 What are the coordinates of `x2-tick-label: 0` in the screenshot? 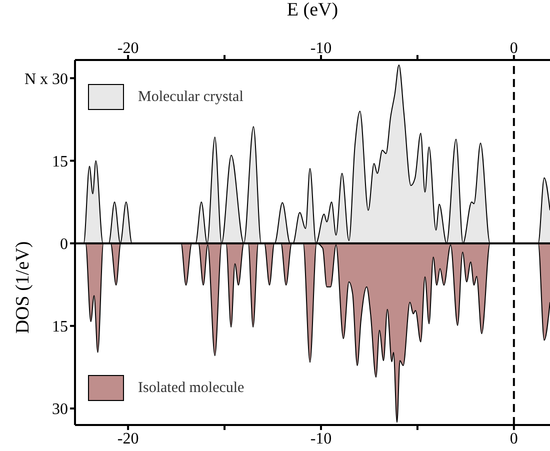 It's located at (514, 439).